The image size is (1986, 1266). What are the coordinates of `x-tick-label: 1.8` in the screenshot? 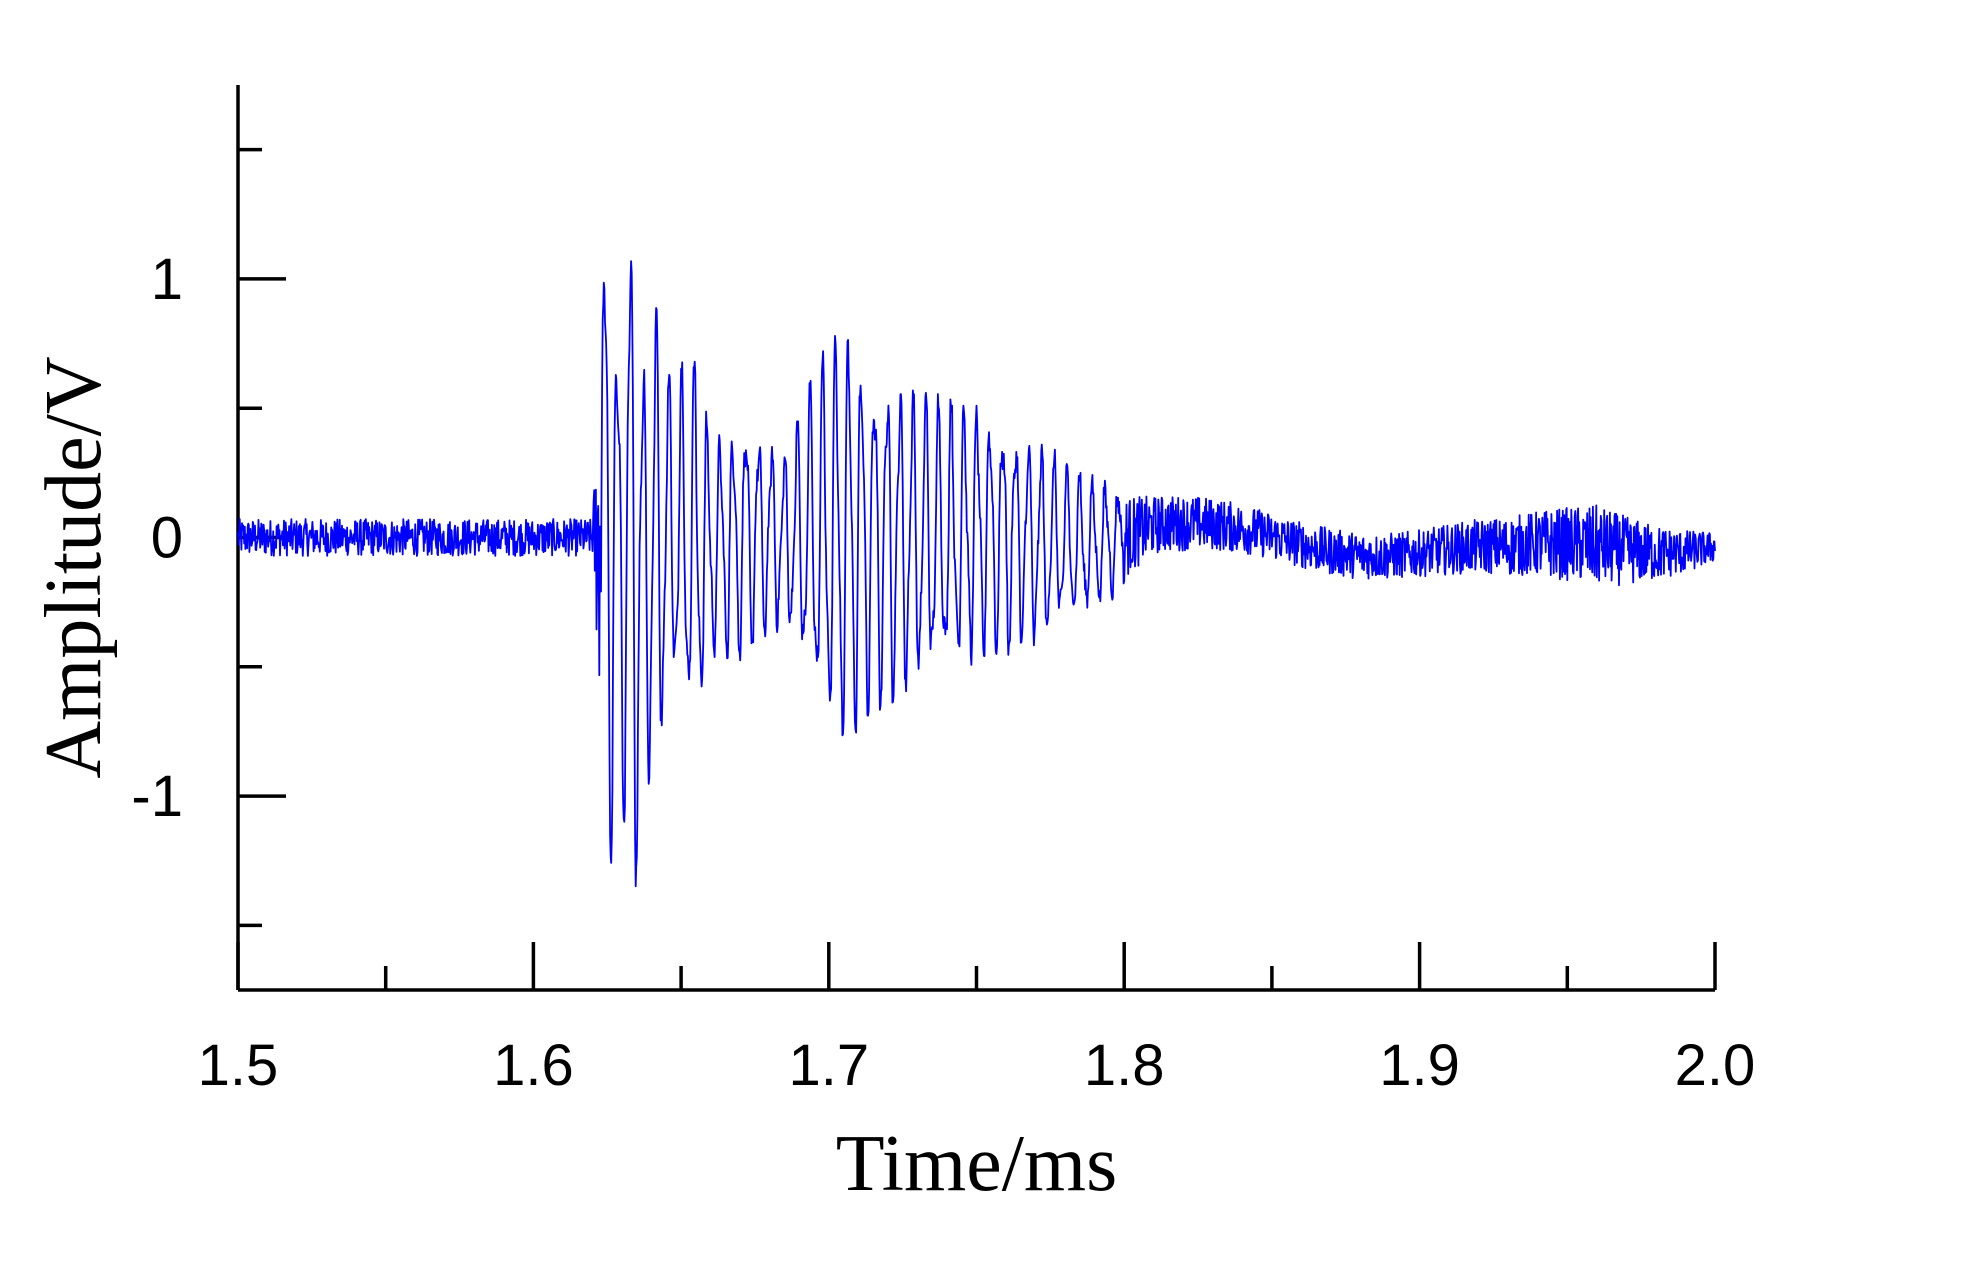 It's located at (1124, 1065).